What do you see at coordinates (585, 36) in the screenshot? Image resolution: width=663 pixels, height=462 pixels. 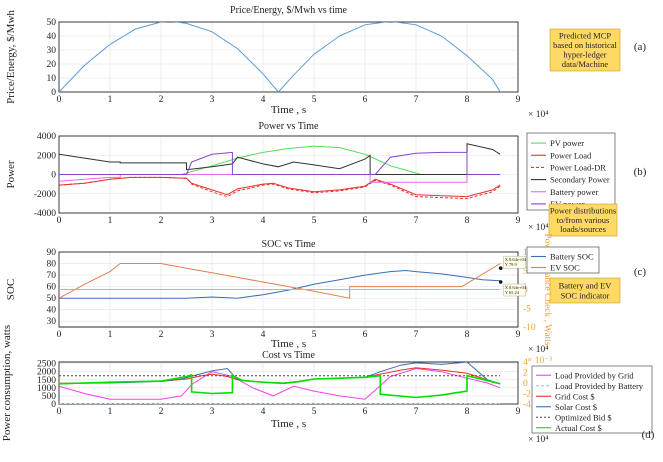 I see `annotation-text: Predicted MCP` at bounding box center [585, 36].